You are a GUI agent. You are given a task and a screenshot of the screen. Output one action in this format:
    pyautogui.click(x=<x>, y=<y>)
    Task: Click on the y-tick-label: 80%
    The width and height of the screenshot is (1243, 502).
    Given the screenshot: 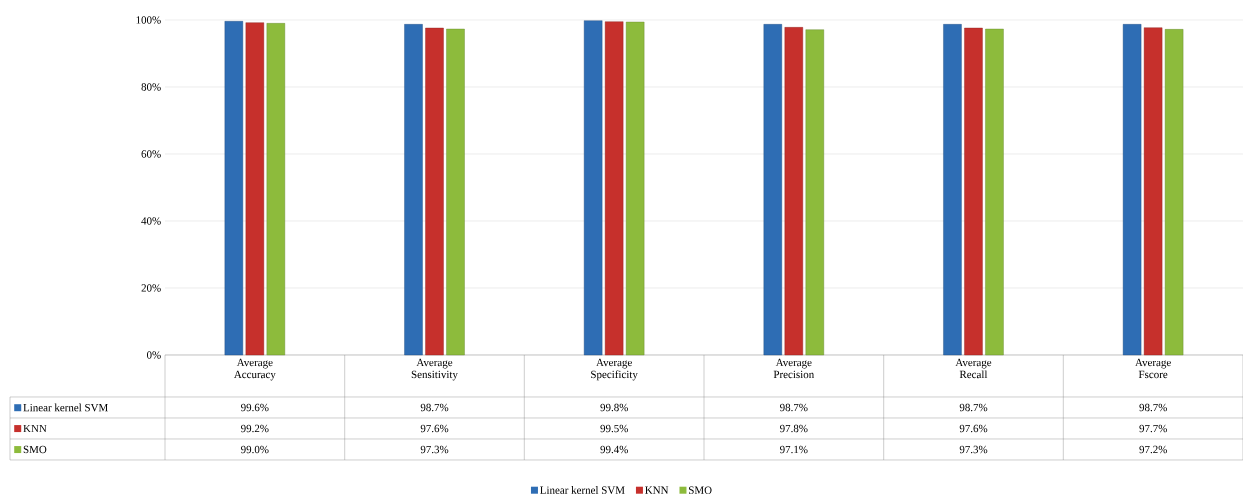 What is the action you would take?
    pyautogui.click(x=151, y=87)
    